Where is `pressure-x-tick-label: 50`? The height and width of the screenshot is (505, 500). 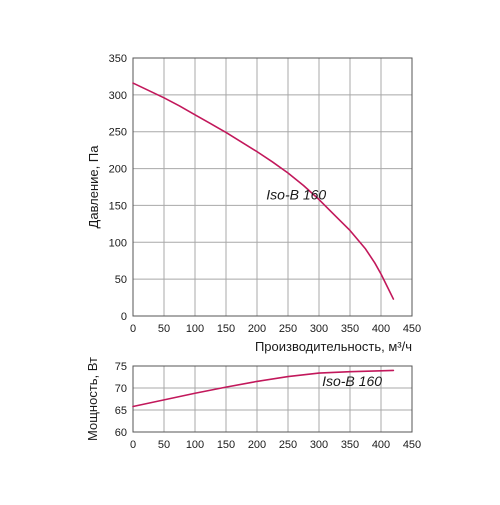 pressure-x-tick-label: 50 is located at coordinates (164, 329).